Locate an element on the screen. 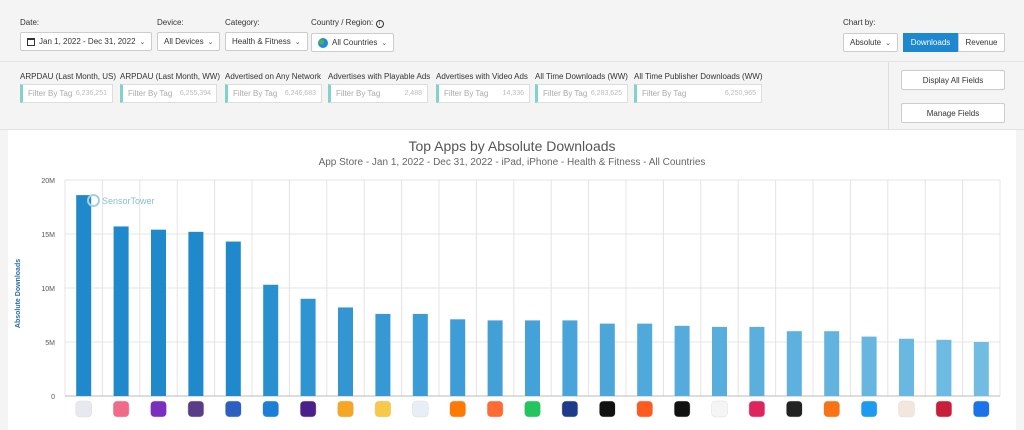 The width and height of the screenshot is (1024, 430). info-icon: i is located at coordinates (379, 24).